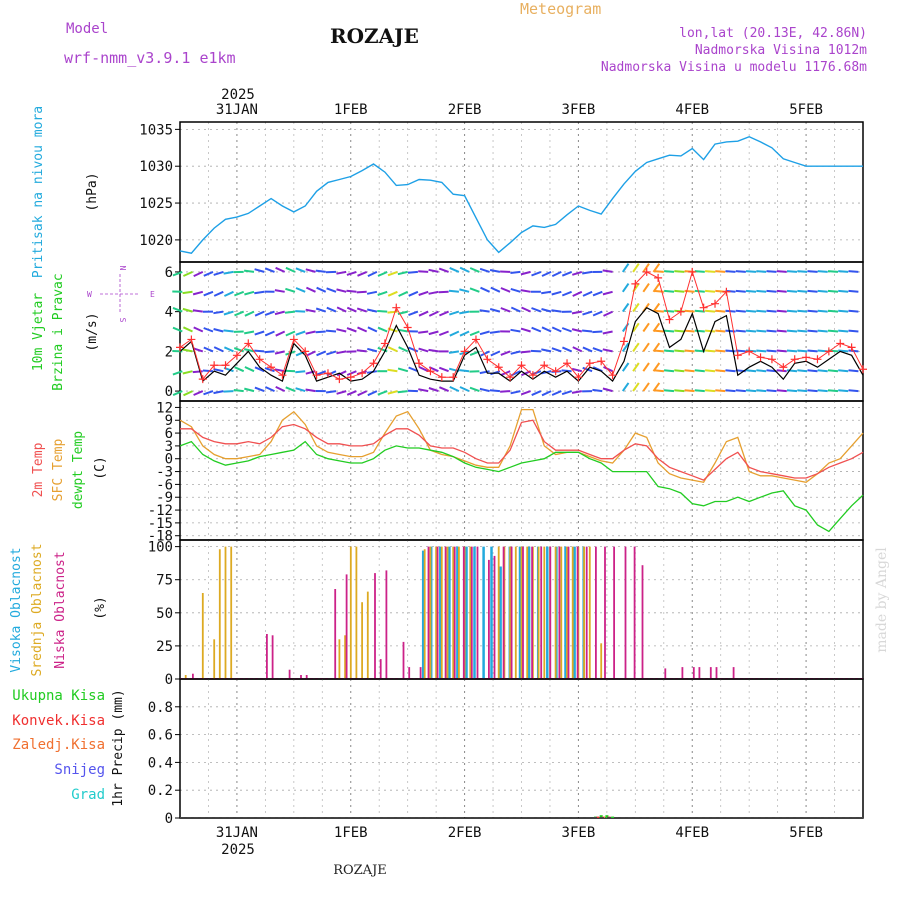 The image size is (900, 900). I want to click on precip-tick-label: 0, so click(169, 819).